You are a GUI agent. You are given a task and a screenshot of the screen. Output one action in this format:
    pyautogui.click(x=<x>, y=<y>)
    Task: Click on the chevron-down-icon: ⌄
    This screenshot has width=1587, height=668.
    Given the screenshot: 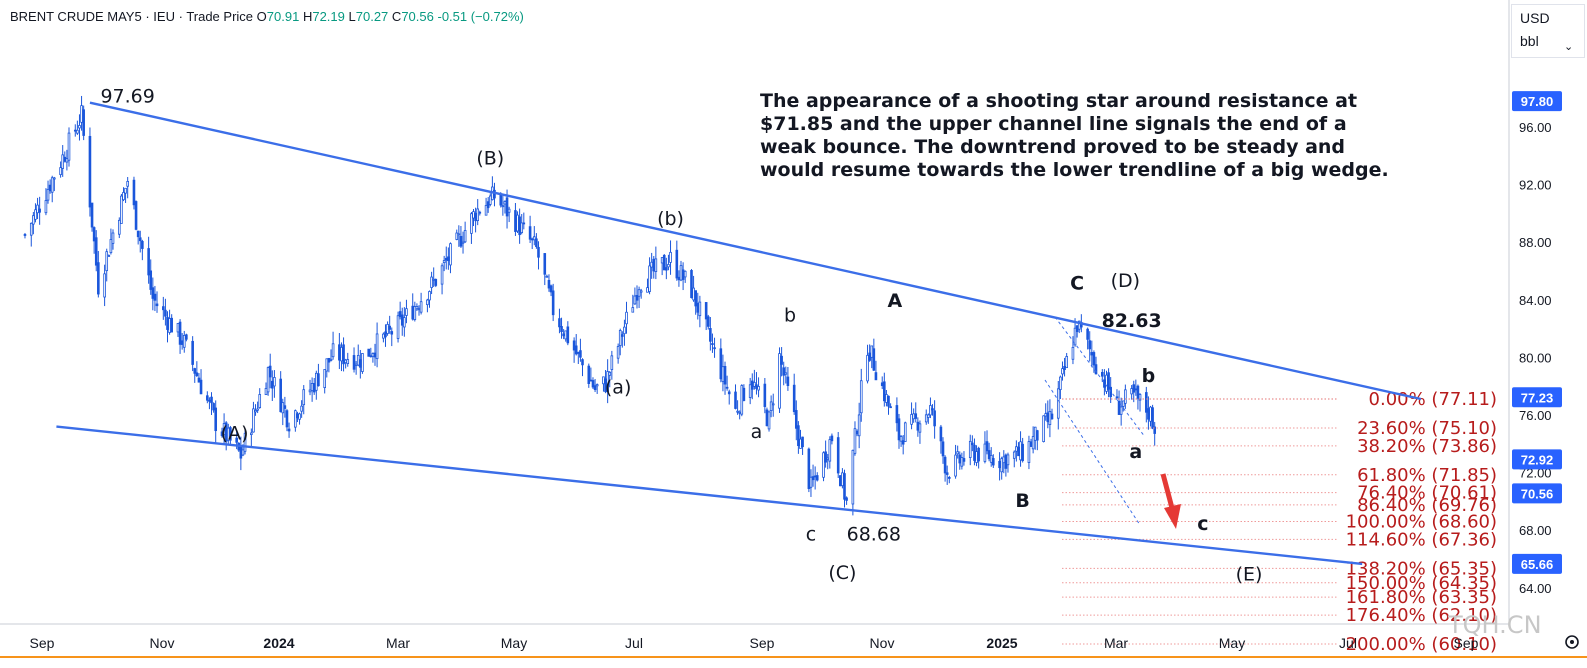 What is the action you would take?
    pyautogui.click(x=1569, y=47)
    